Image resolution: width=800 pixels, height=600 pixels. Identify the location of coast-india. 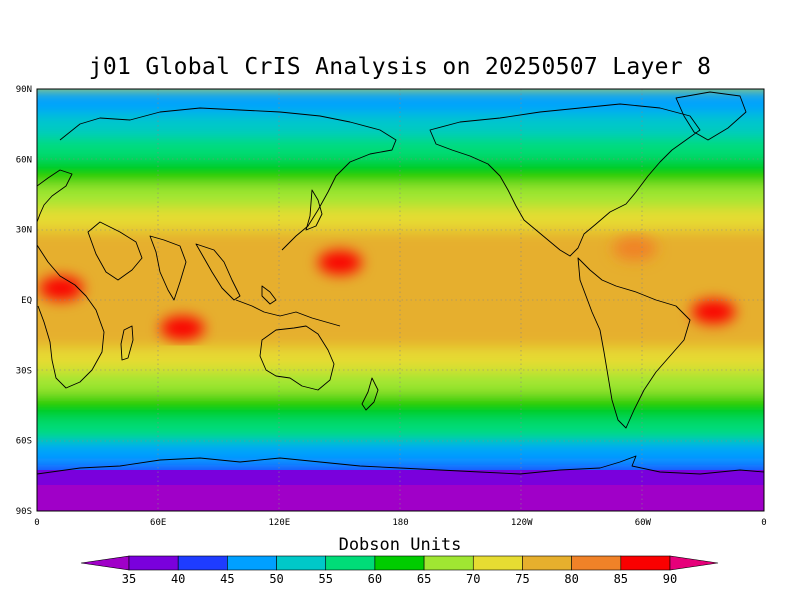
(168, 268).